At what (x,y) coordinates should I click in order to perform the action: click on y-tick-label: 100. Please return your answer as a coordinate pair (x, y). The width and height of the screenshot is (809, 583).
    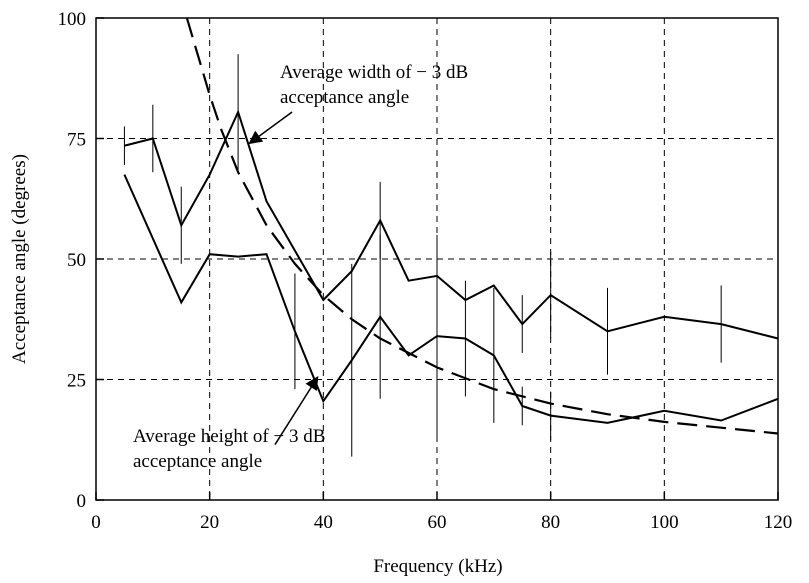
    Looking at the image, I should click on (72, 19).